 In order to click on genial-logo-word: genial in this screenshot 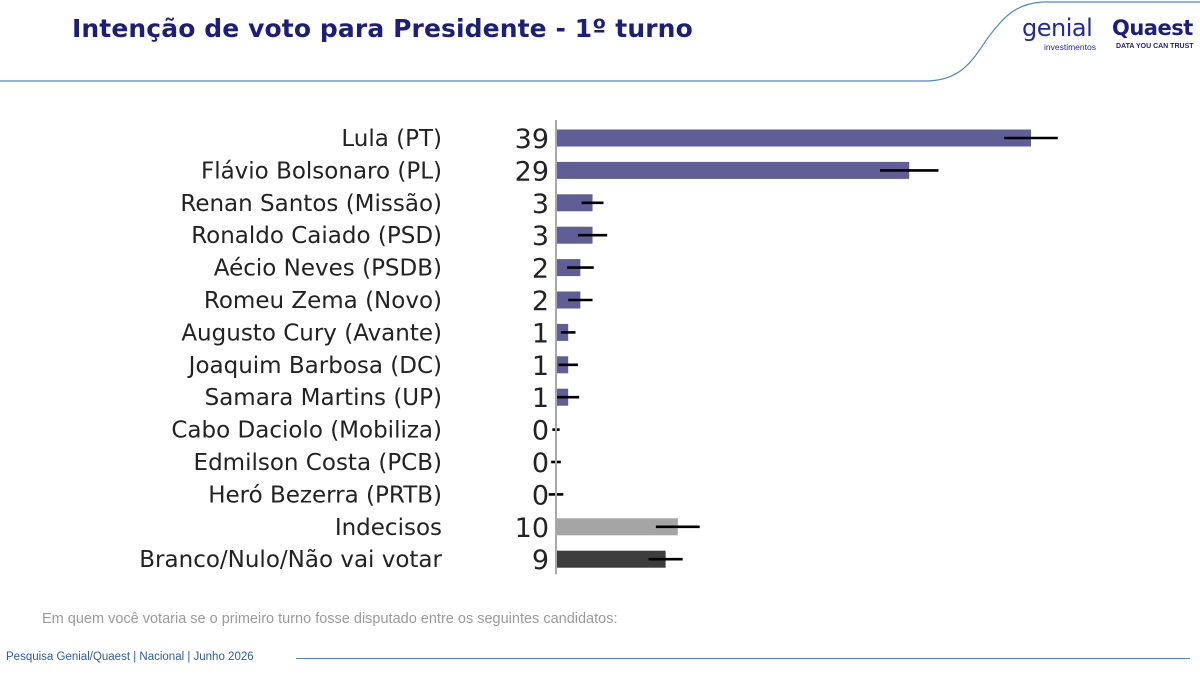, I will do `click(1057, 28)`.